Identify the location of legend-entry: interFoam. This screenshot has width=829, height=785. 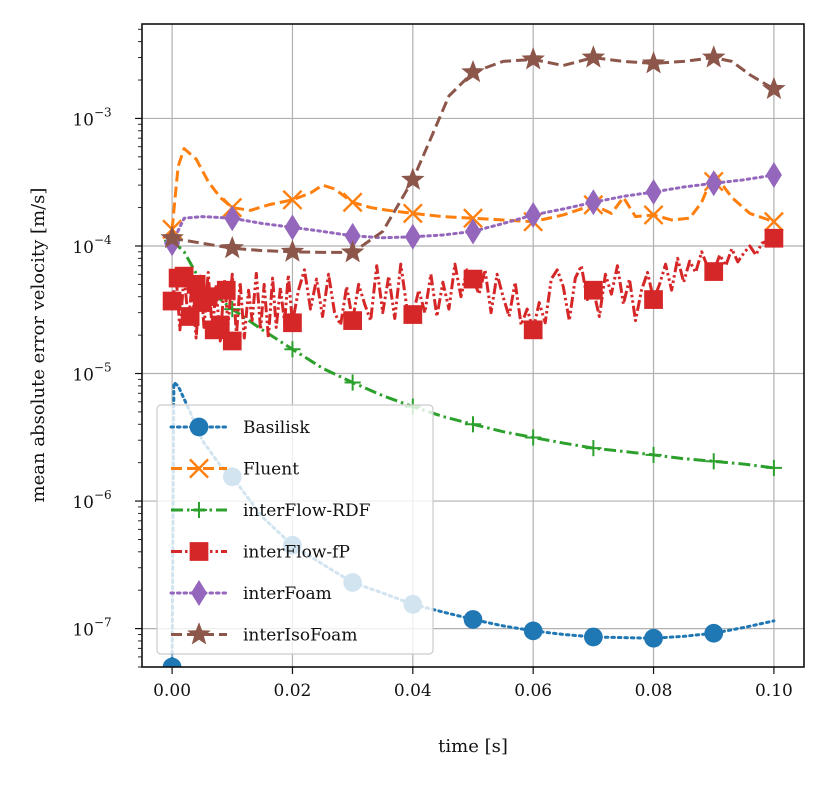
(250, 593).